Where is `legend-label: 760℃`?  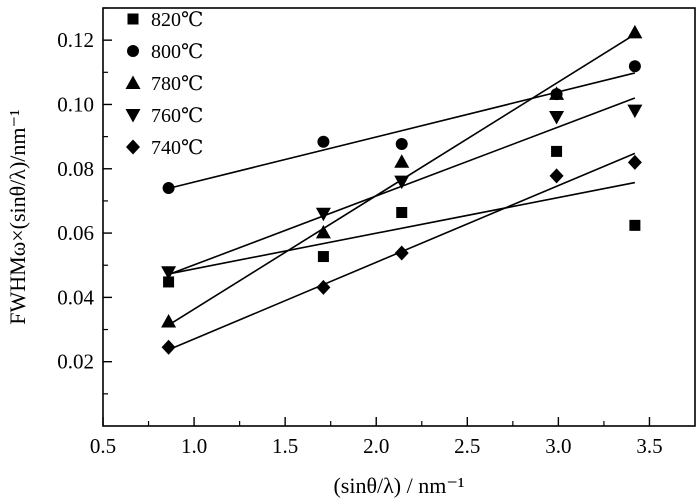 legend-label: 760℃ is located at coordinates (177, 116).